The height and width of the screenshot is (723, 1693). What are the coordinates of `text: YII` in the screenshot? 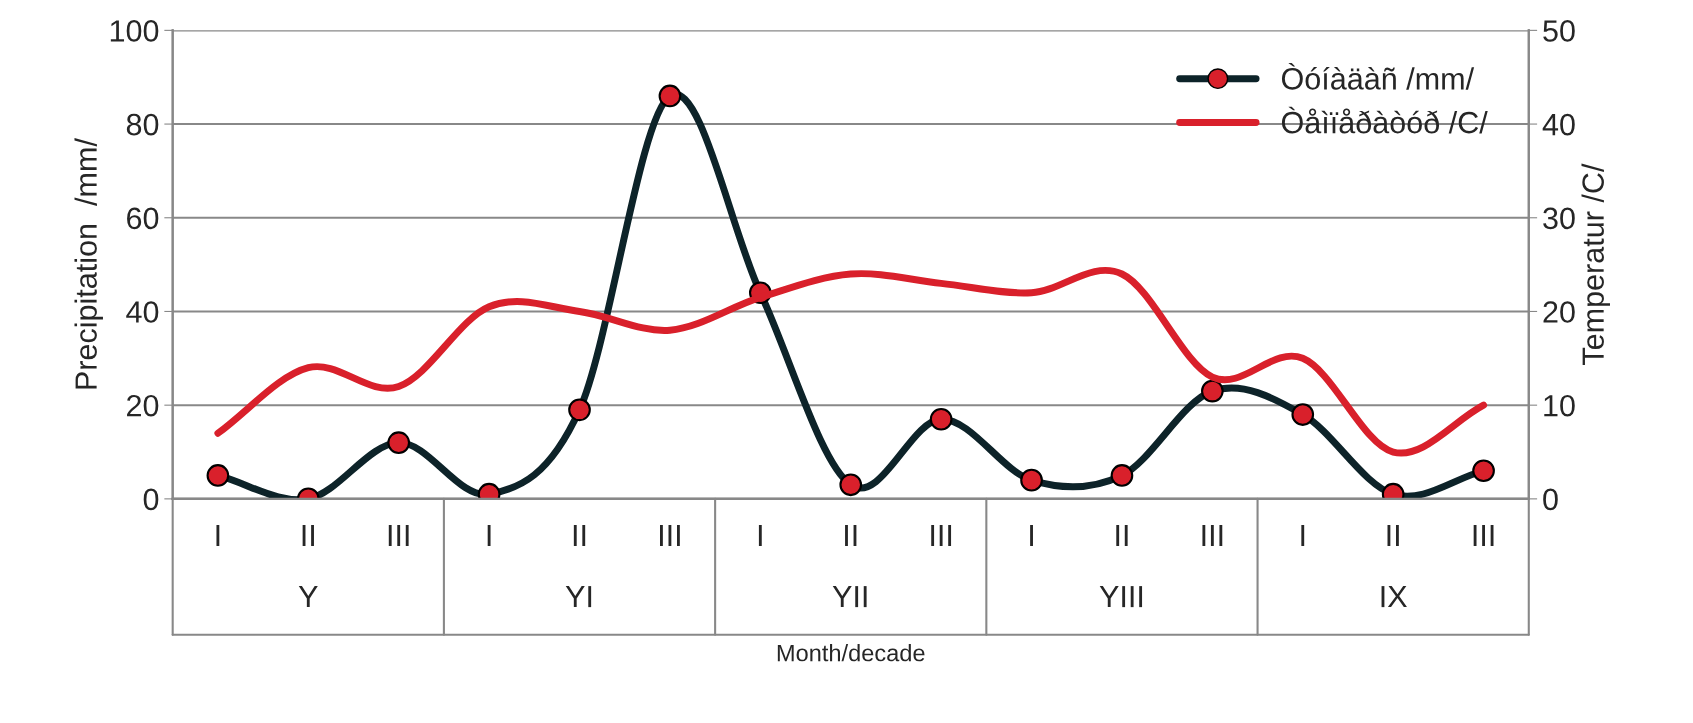 It's located at (849, 597).